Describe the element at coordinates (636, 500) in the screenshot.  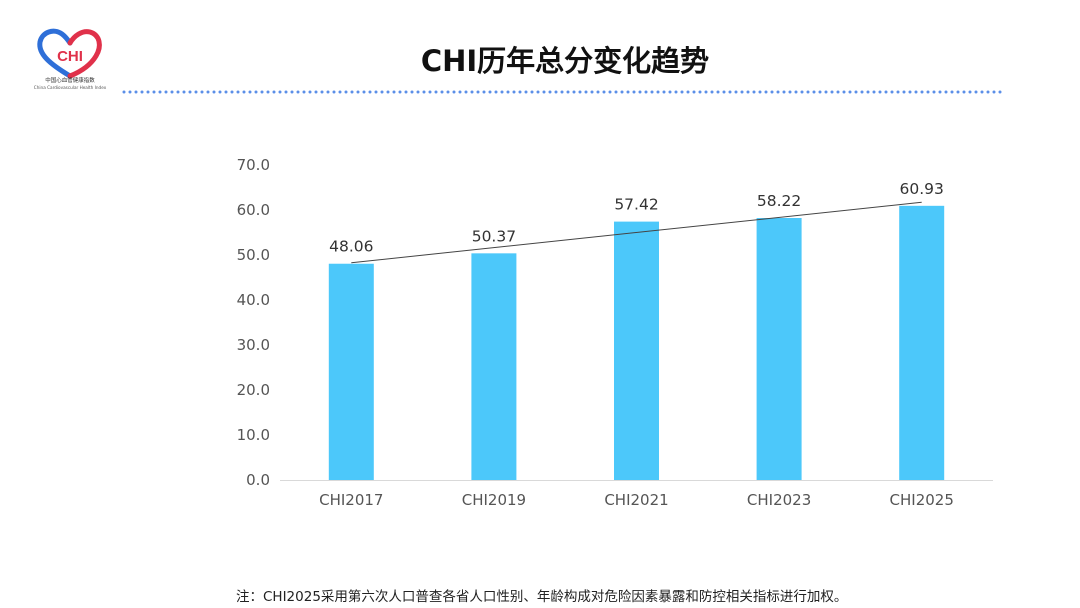
I see `x-tick-label: CHI2021` at that location.